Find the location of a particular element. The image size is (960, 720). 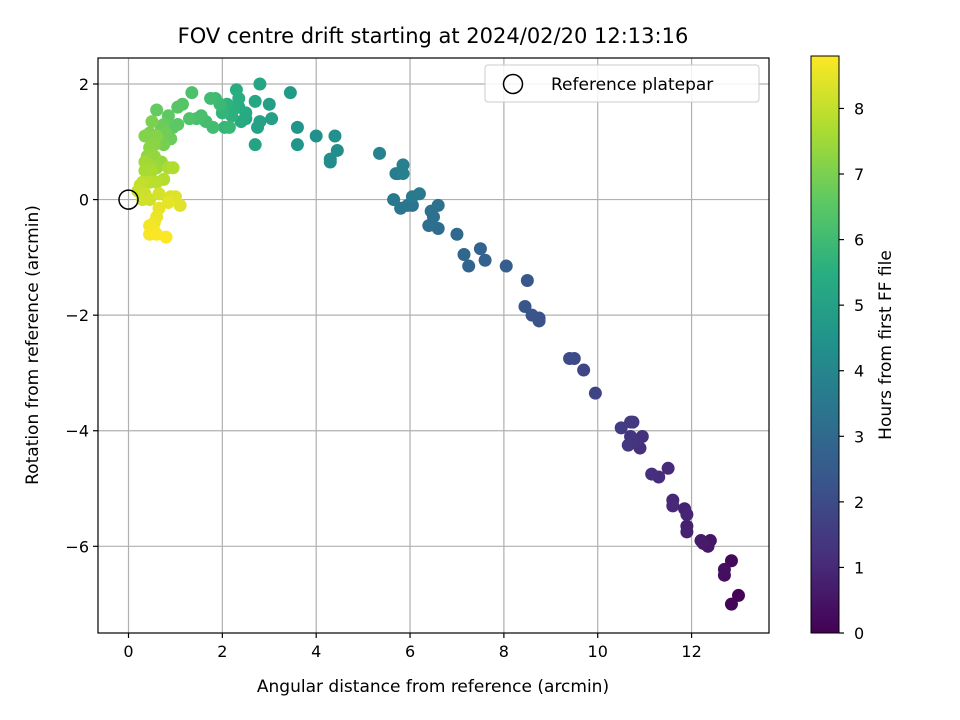

colorbar-tick-label: 3 is located at coordinates (859, 436).